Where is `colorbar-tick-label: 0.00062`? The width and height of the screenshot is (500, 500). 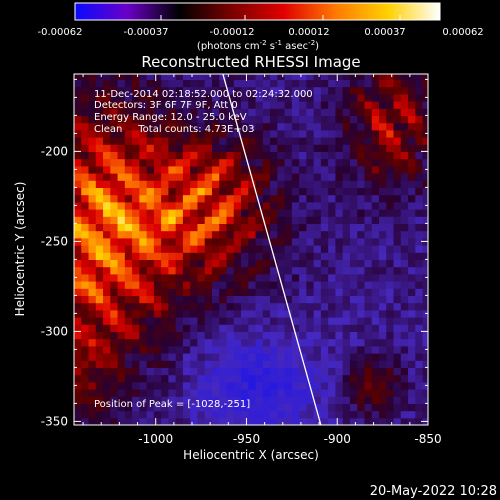
colorbar-tick-label: 0.00062 is located at coordinates (462, 32).